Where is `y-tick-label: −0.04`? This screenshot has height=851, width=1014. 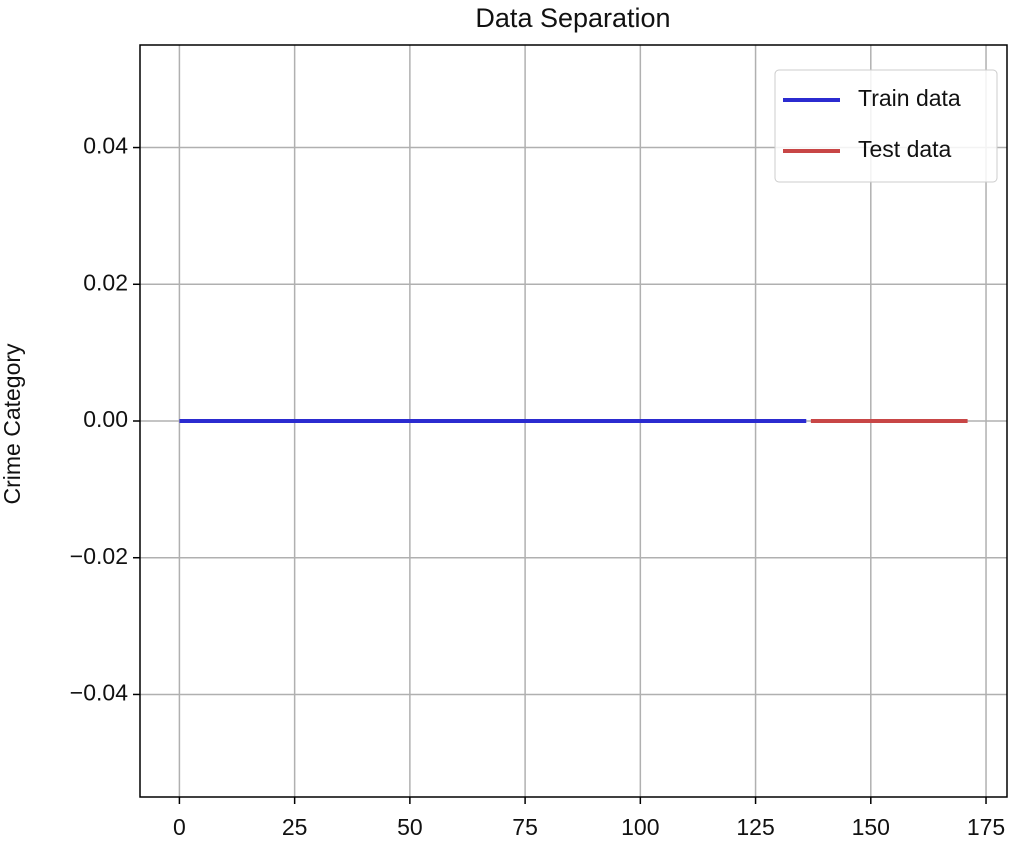
y-tick-label: −0.04 is located at coordinates (99, 693).